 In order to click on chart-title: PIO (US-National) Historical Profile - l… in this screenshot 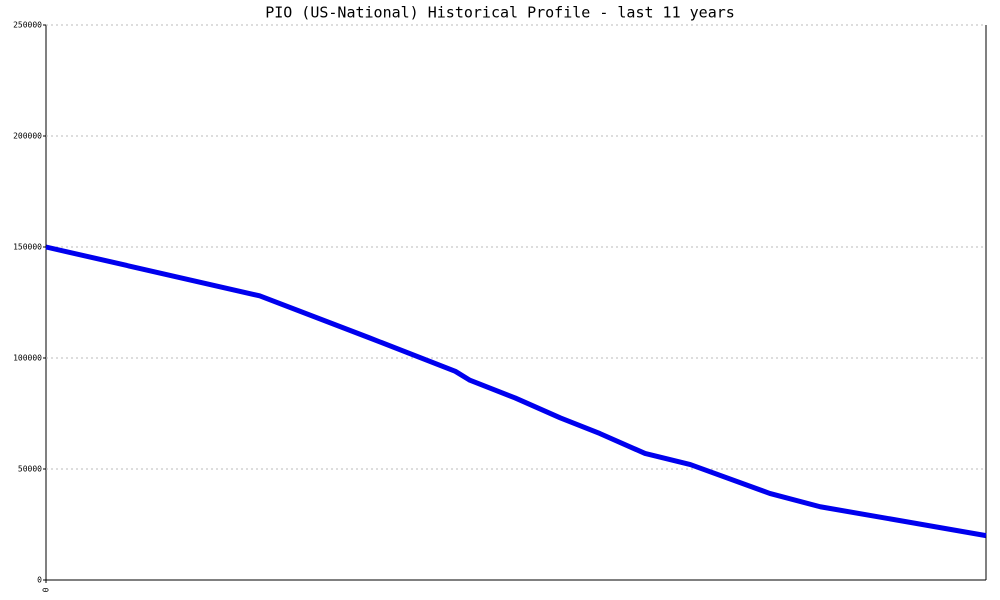, I will do `click(500, 13)`.